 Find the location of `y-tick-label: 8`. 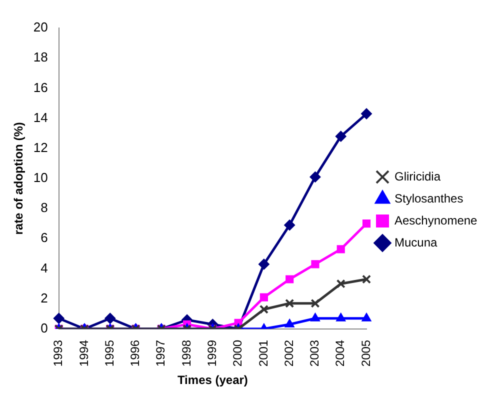

y-tick-label: 8 is located at coordinates (44, 208).